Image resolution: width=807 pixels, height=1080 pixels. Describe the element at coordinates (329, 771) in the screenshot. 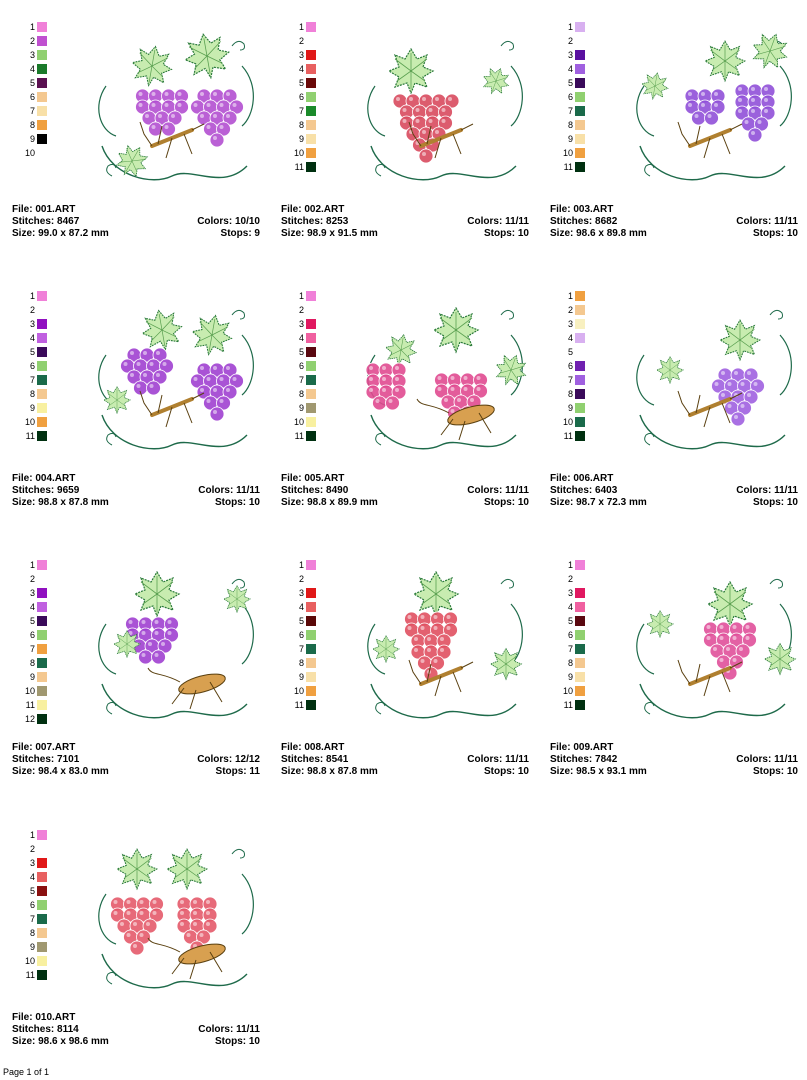

I see `design-size: Size: 98.8 x 87.8 mm` at that location.